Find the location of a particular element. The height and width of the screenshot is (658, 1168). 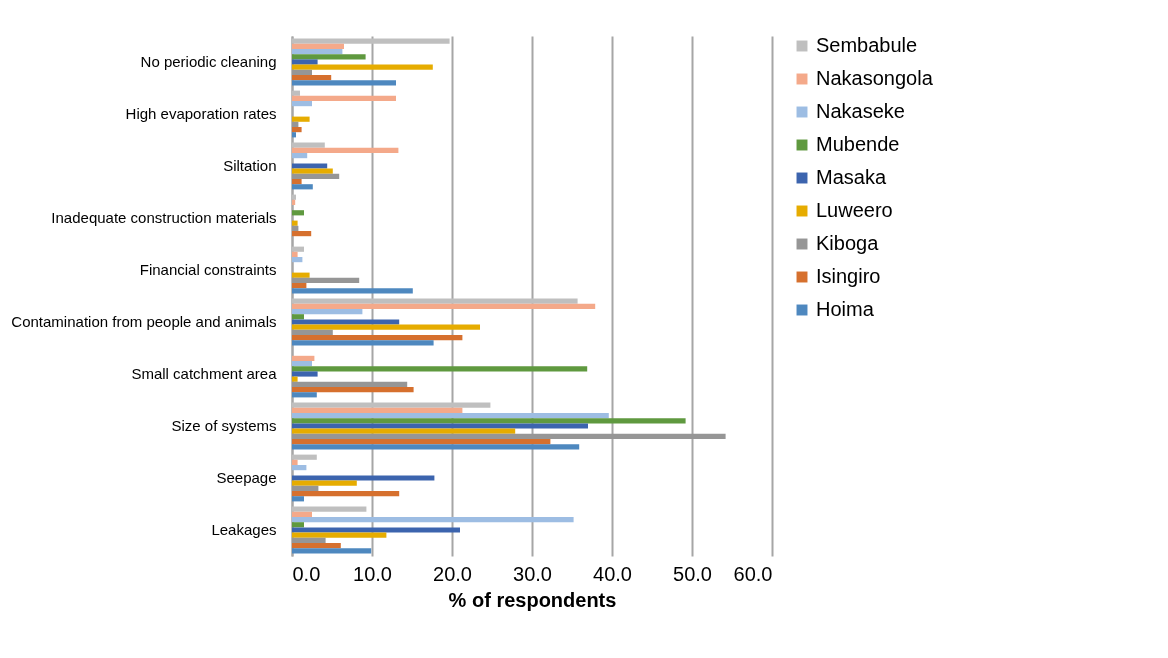

y-tick-label: Siltation is located at coordinates (250, 165).